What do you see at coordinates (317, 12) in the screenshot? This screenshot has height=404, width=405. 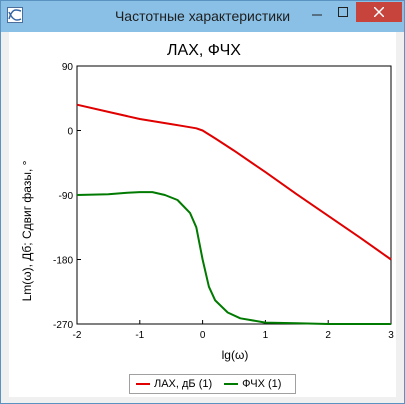 I see `minimize-button` at bounding box center [317, 12].